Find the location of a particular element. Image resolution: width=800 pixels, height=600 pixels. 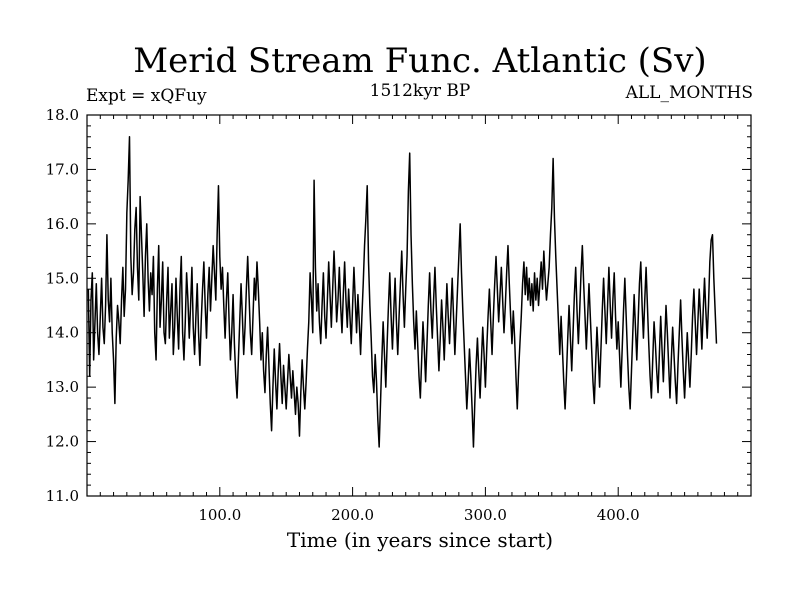

y-tick-label: 15.0 is located at coordinates (62, 278).